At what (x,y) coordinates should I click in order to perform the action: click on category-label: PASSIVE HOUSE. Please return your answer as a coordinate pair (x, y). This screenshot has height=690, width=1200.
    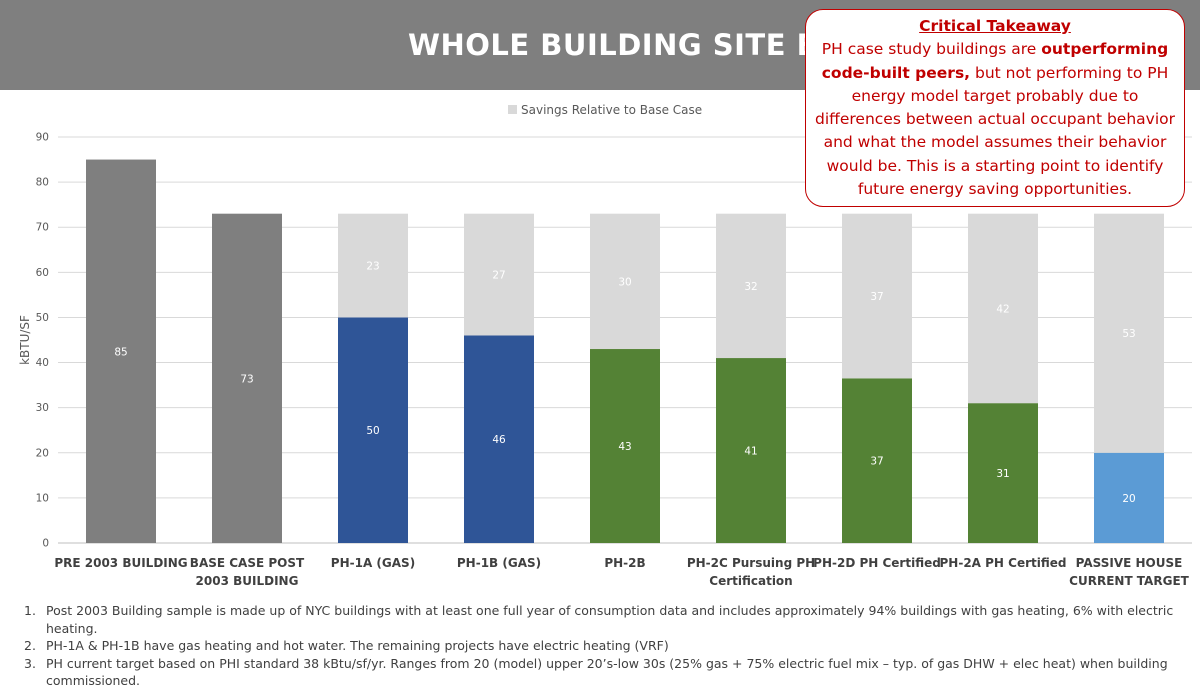
    Looking at the image, I should click on (1129, 563).